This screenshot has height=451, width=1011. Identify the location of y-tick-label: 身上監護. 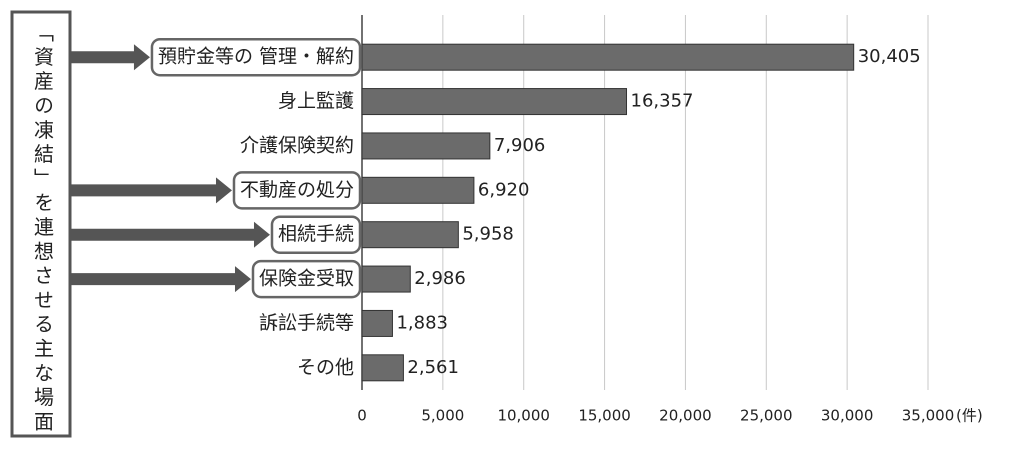
(316, 101).